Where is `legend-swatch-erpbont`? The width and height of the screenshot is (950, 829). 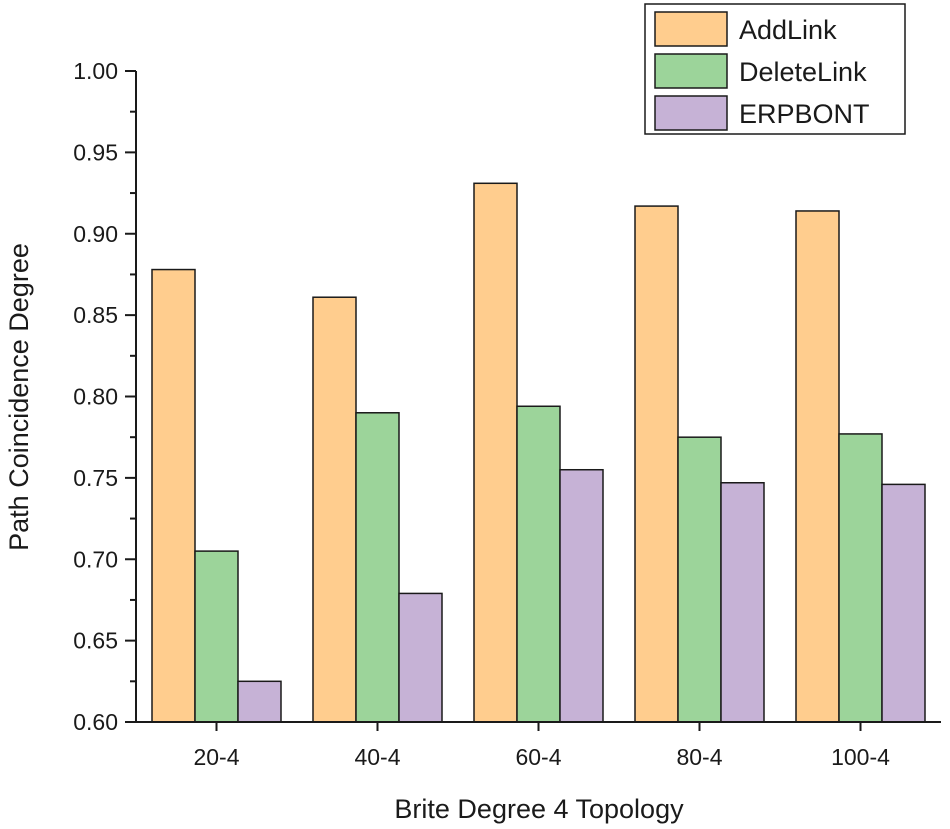
legend-swatch-erpbont is located at coordinates (691, 113).